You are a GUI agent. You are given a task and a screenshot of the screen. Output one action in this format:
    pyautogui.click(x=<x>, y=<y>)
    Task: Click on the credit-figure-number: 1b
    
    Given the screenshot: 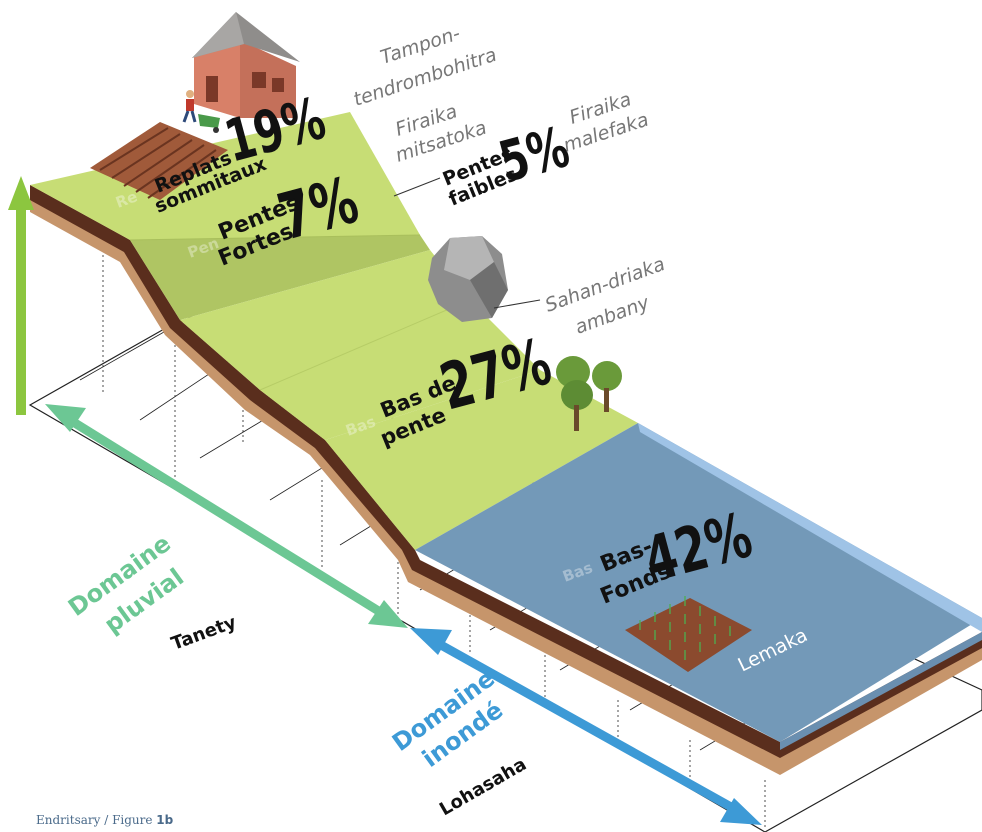 What is the action you would take?
    pyautogui.click(x=165, y=820)
    